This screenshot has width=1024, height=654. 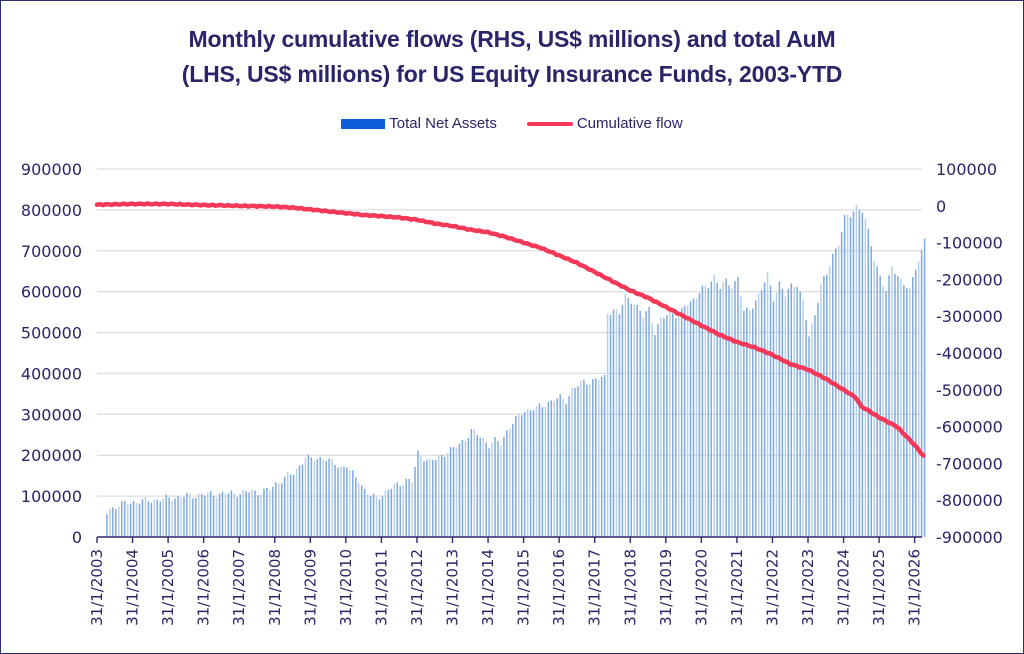 What do you see at coordinates (239, 587) in the screenshot?
I see `x-axis-tick-label: 31/1/2007` at bounding box center [239, 587].